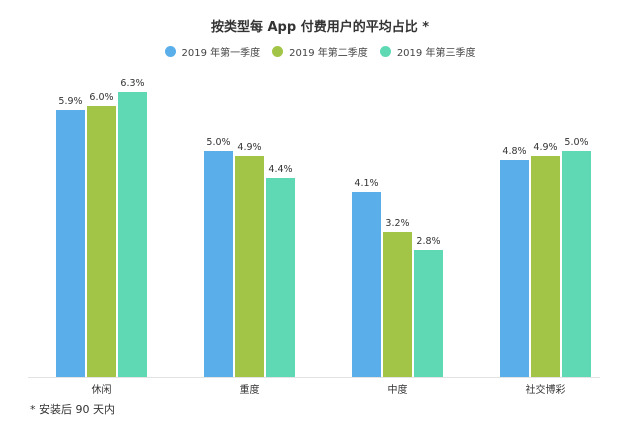 This screenshot has height=431, width=640. What do you see at coordinates (545, 390) in the screenshot?
I see `x-tick-label: 社交博彩` at bounding box center [545, 390].